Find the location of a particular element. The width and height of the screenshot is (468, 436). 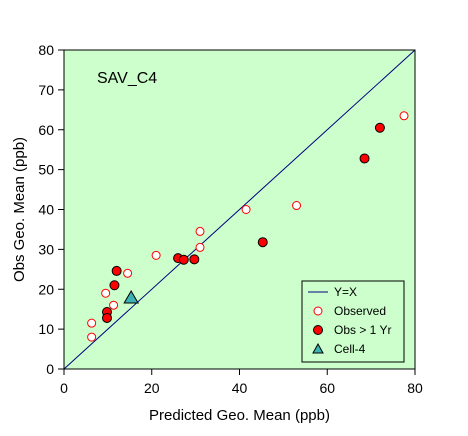

y-tick-label-40: 40 is located at coordinates (46, 210).